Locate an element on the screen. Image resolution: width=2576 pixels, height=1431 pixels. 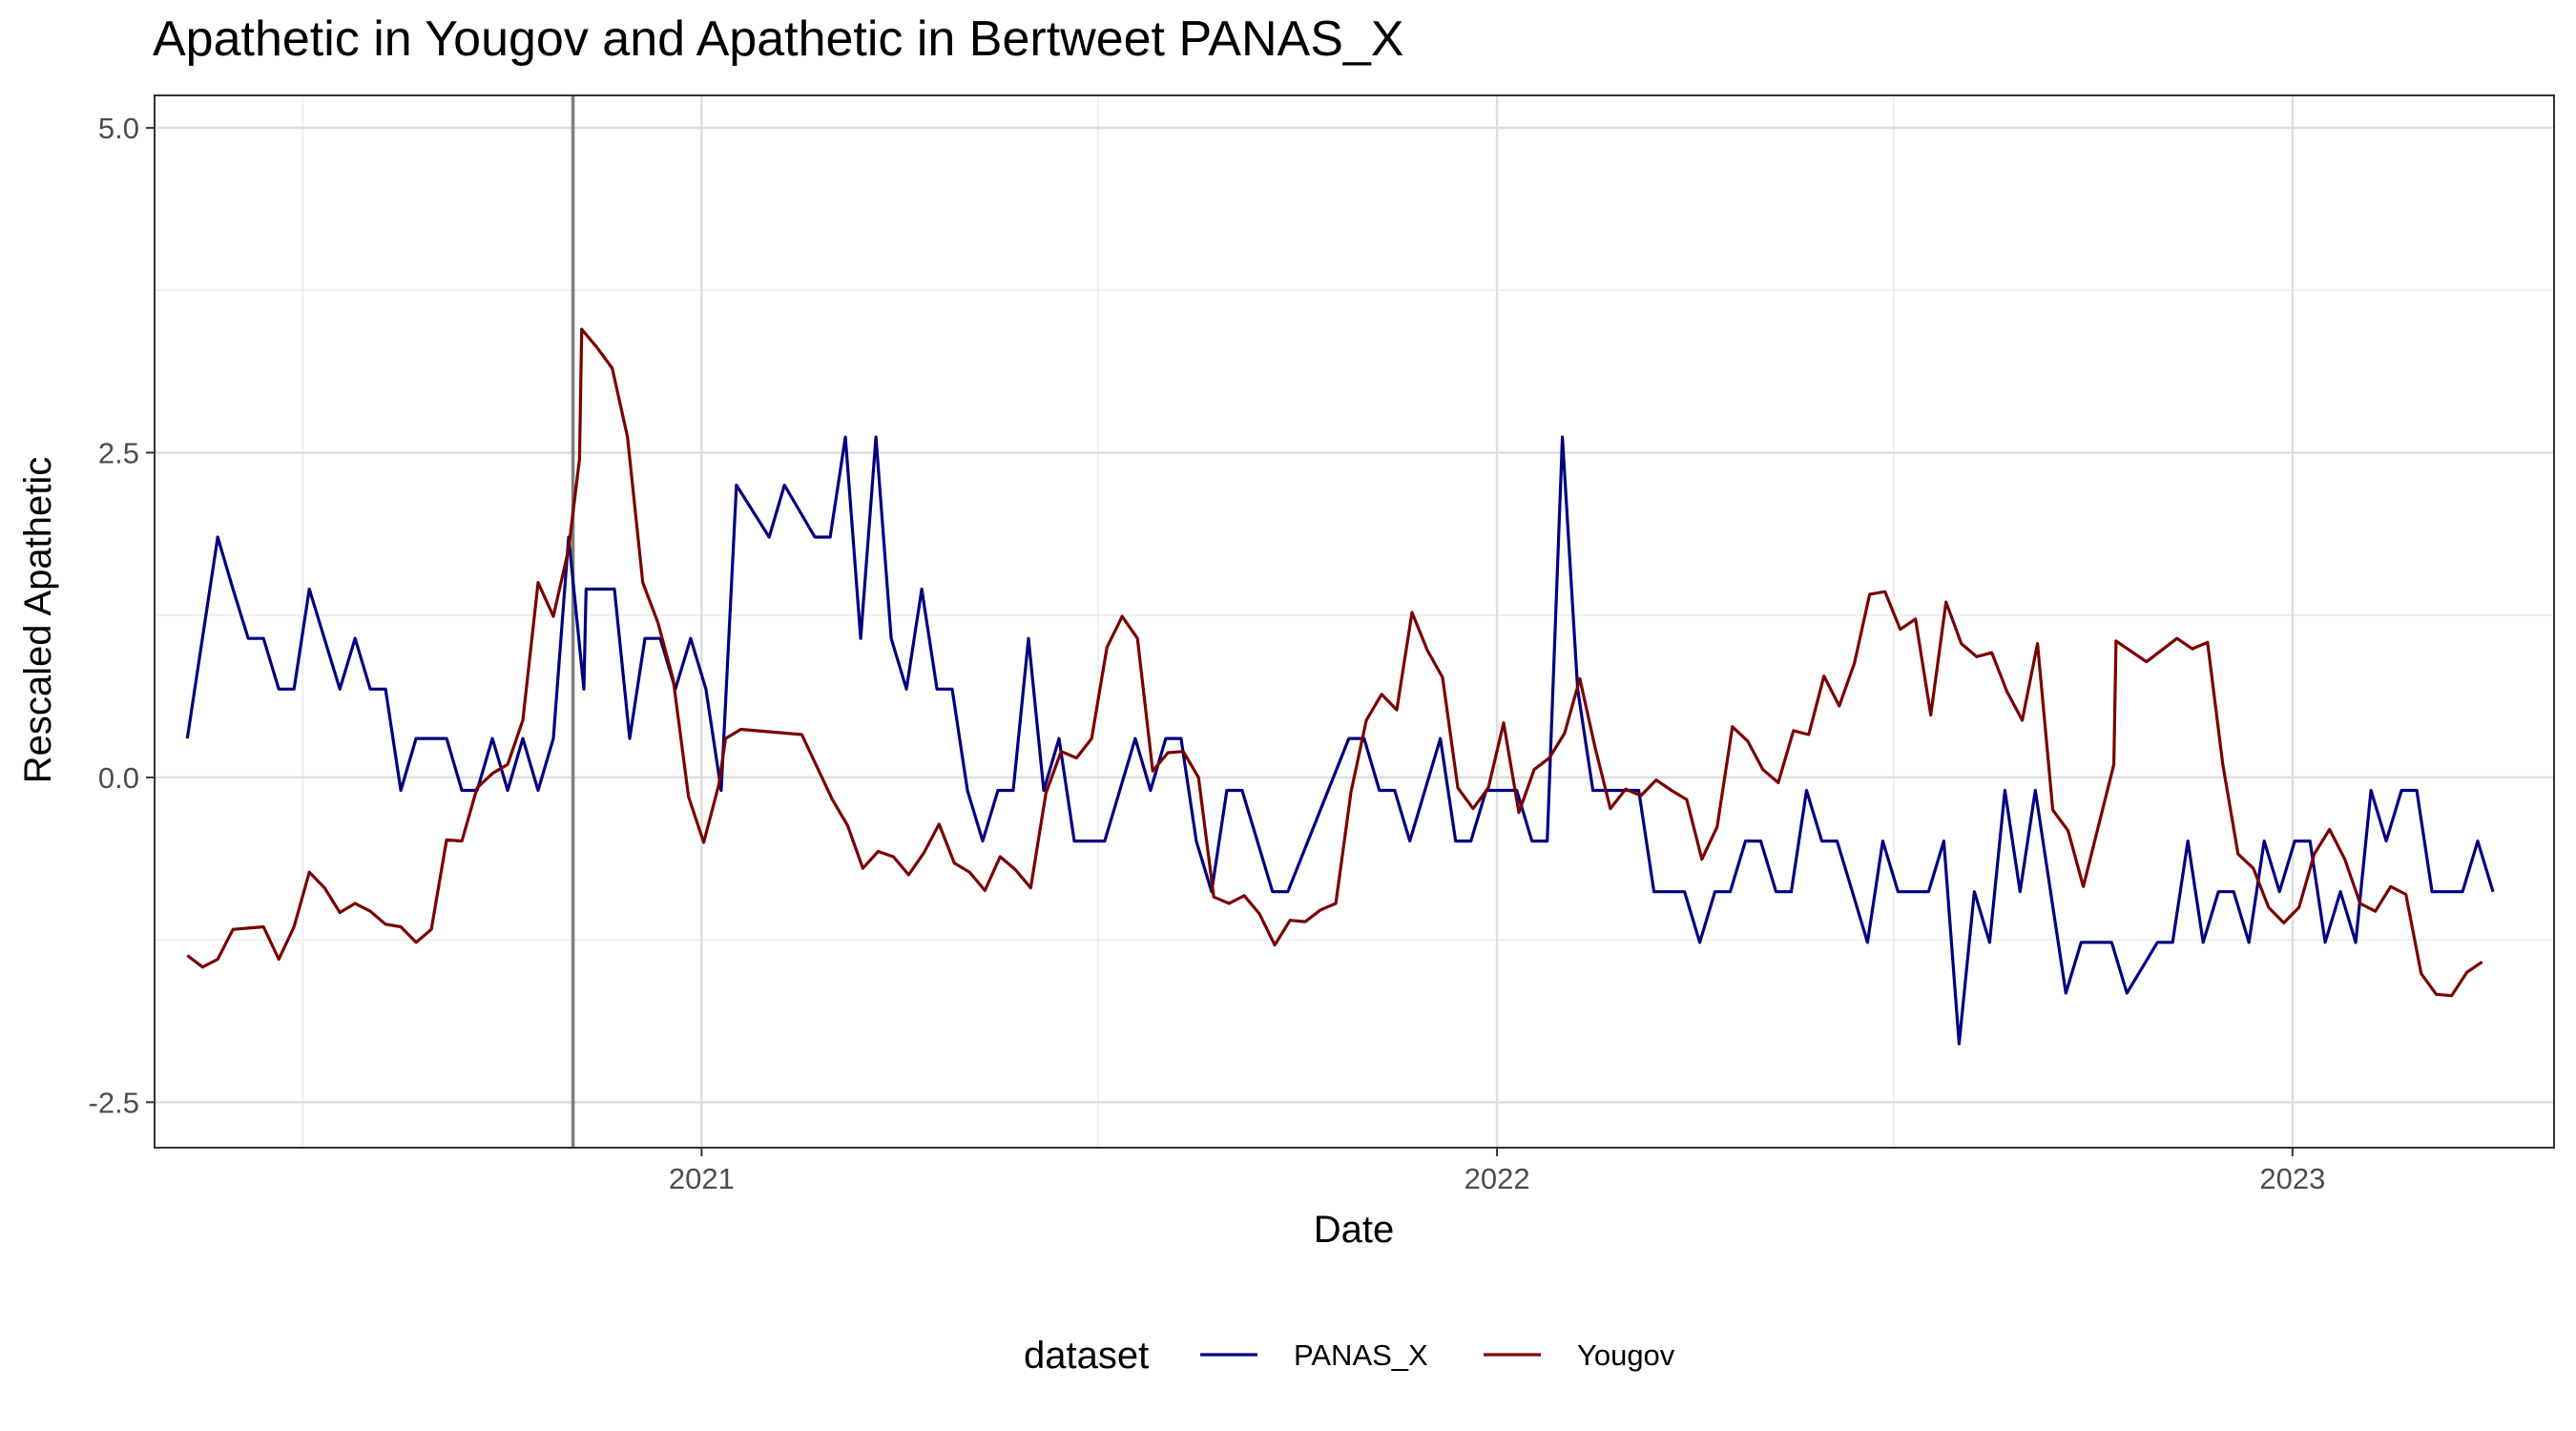
y-tick-label: 2.5 is located at coordinates (118, 452).